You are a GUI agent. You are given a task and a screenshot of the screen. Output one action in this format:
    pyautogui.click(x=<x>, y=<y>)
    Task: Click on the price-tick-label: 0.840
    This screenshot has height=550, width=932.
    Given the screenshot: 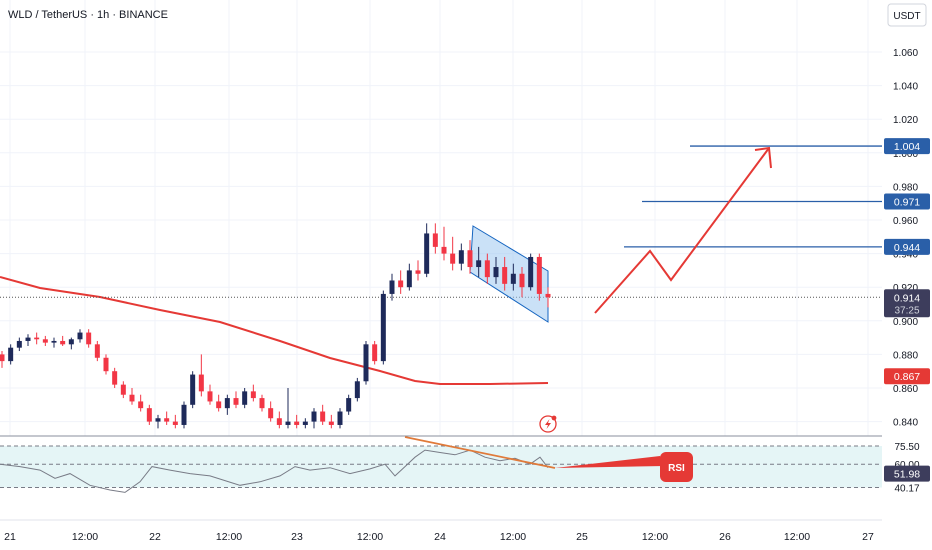 What is the action you would take?
    pyautogui.click(x=905, y=423)
    